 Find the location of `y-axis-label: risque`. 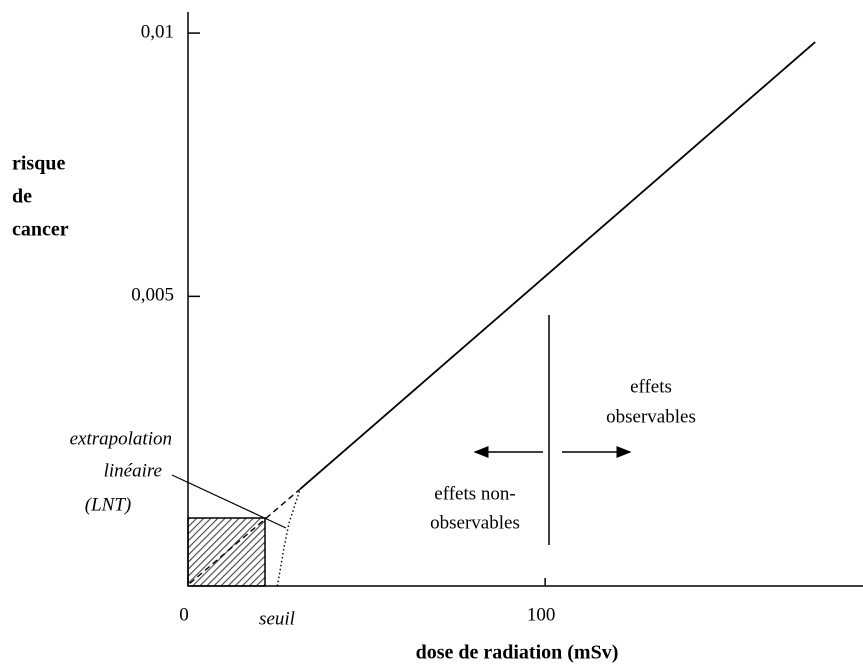

y-axis-label: risque is located at coordinates (38, 164).